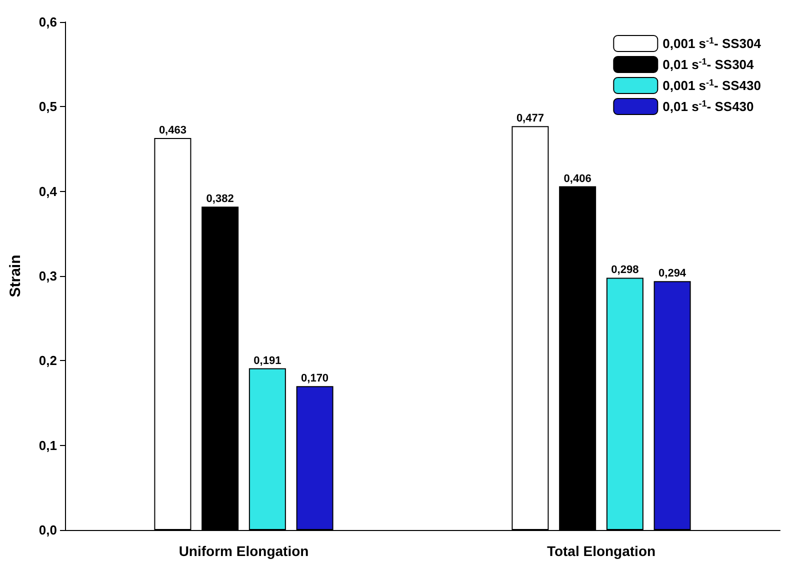 The width and height of the screenshot is (796, 570). Describe the element at coordinates (47, 445) in the screenshot. I see `y-tick-label: 0,1` at that location.